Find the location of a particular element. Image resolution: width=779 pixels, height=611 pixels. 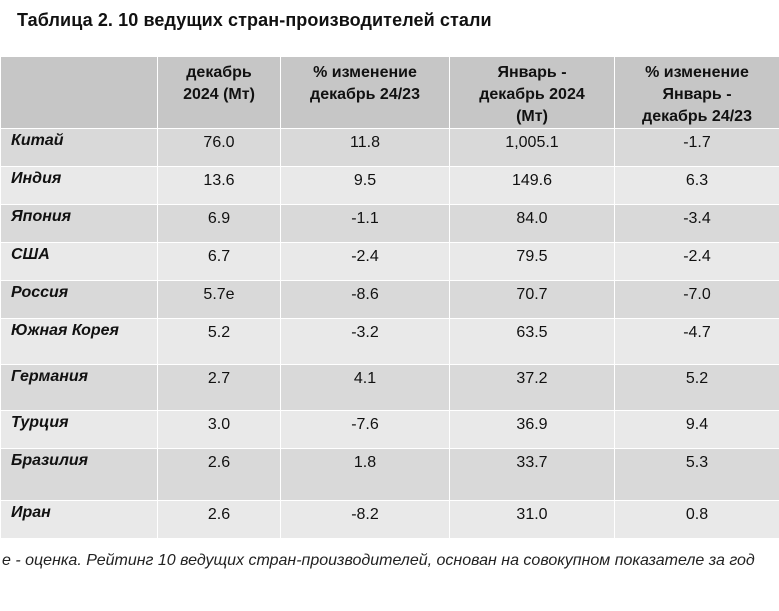

year-value-cell: 63.5 is located at coordinates (532, 341).